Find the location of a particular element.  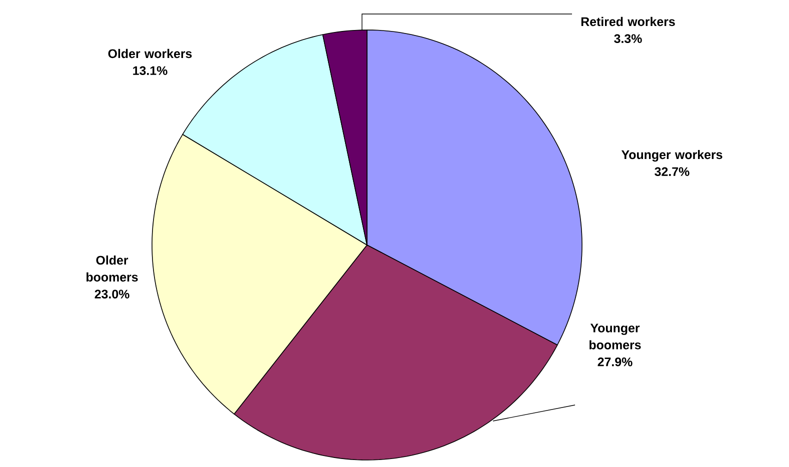

slice-label: Younger boomers is located at coordinates (615, 337).